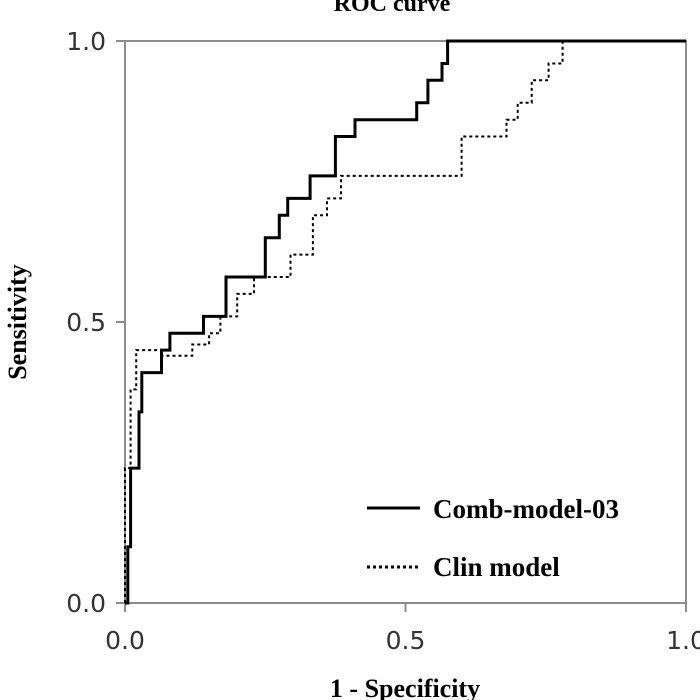 This screenshot has height=700, width=700. What do you see at coordinates (86, 322) in the screenshot?
I see `y-tick-label: 0.5` at bounding box center [86, 322].